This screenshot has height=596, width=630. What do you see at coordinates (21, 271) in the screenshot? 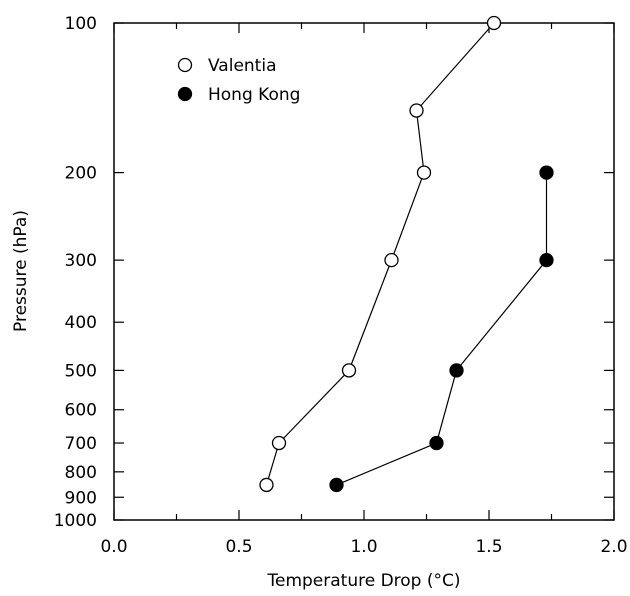
I see `y-axis-title: Pressure (hPa)` at bounding box center [21, 271].